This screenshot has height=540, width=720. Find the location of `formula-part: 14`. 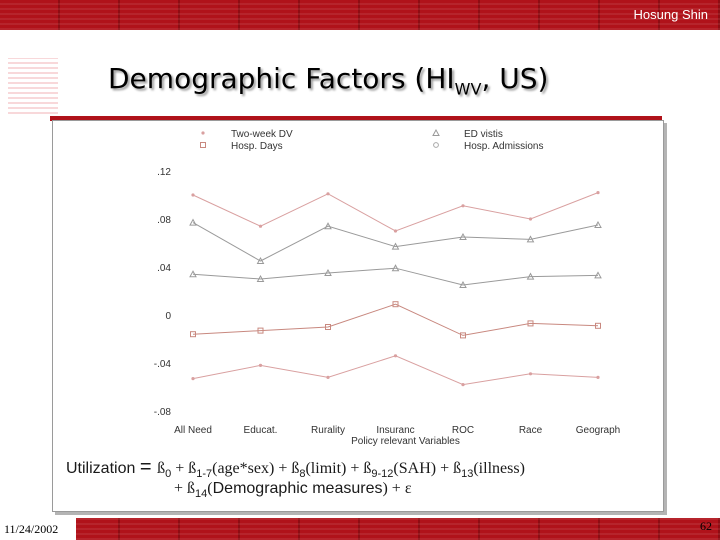

formula-part: 14 is located at coordinates (201, 494).